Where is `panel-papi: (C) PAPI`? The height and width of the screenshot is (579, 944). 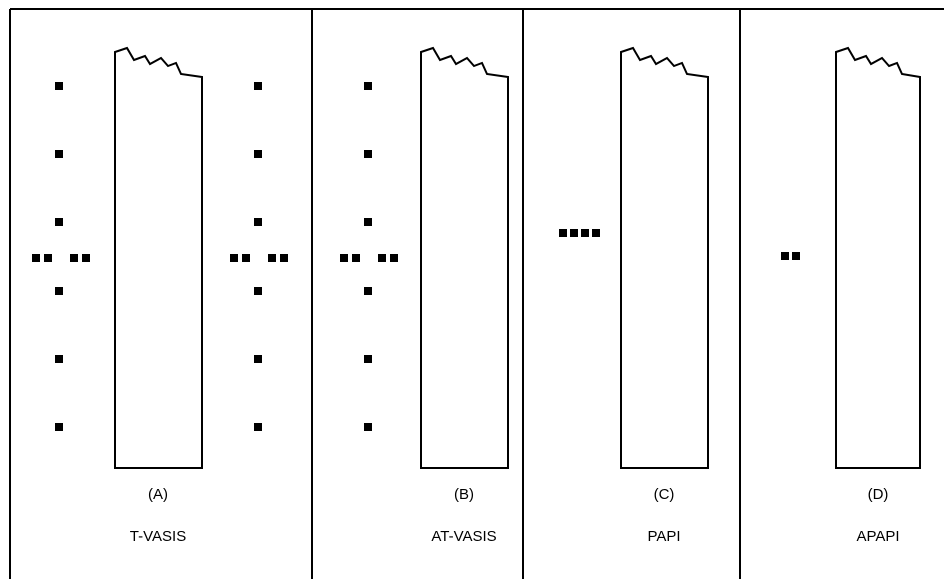 panel-papi: (C) PAPI is located at coordinates (634, 295).